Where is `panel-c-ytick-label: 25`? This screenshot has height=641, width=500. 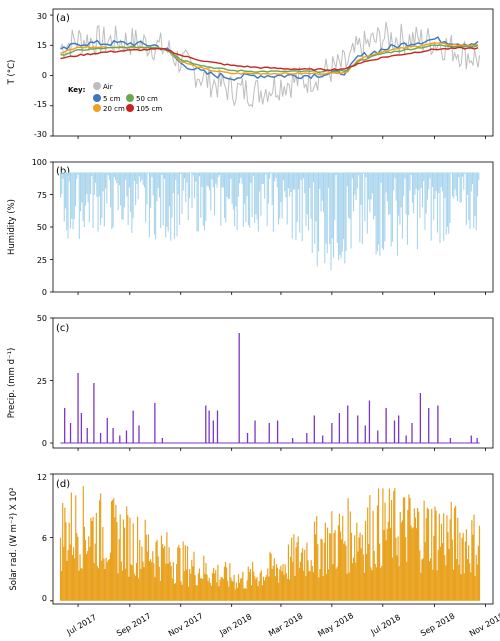 panel-c-ytick-label: 25 is located at coordinates (42, 381).